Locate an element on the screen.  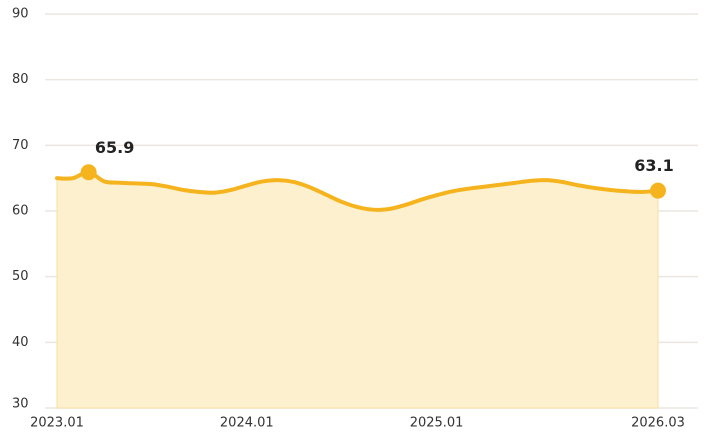
y-tick-label: 60 is located at coordinates (20, 211).